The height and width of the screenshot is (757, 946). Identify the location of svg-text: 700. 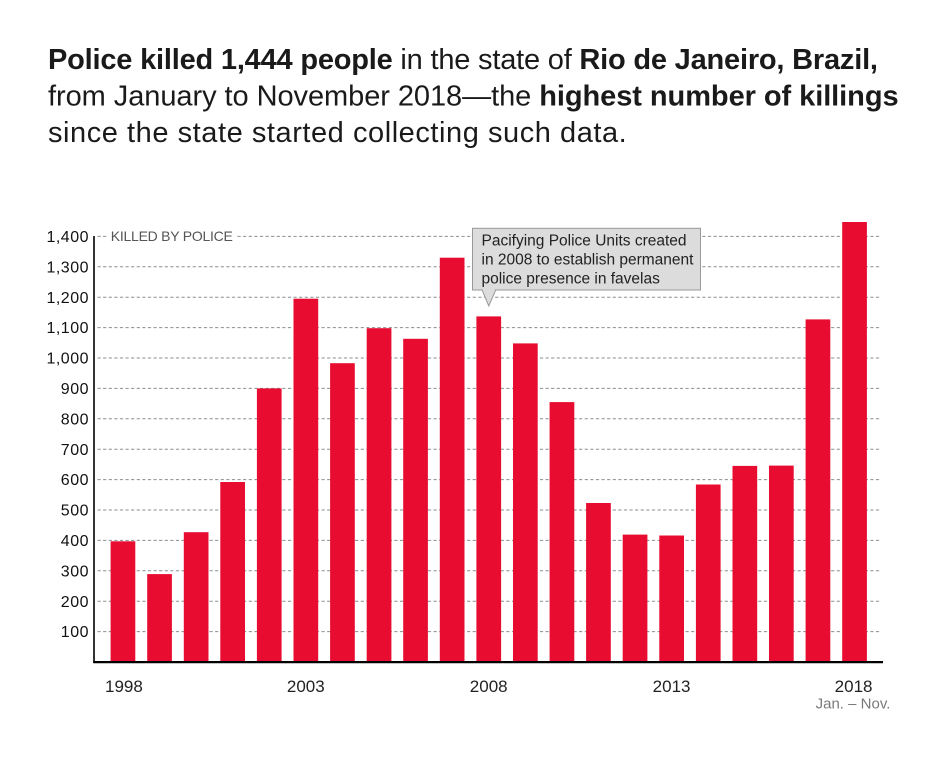
(75, 450).